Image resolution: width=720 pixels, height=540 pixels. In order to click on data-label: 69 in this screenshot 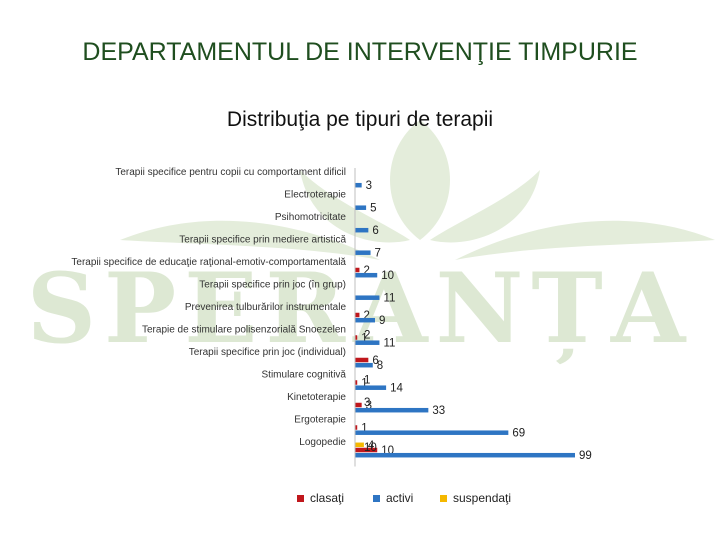, I will do `click(518, 434)`.